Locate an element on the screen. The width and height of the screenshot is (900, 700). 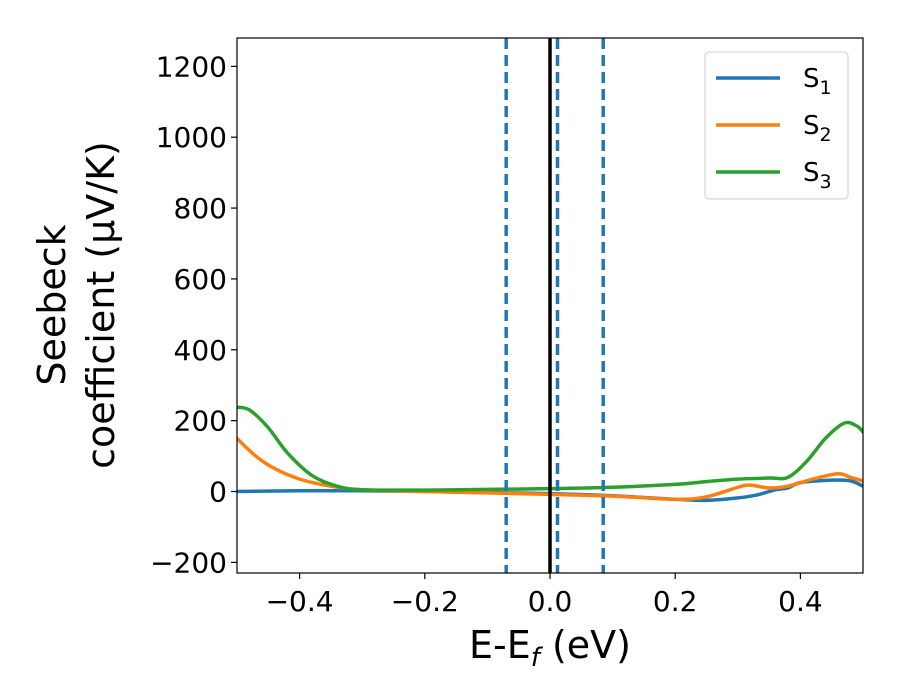
series-line-s3 is located at coordinates (550, 448).